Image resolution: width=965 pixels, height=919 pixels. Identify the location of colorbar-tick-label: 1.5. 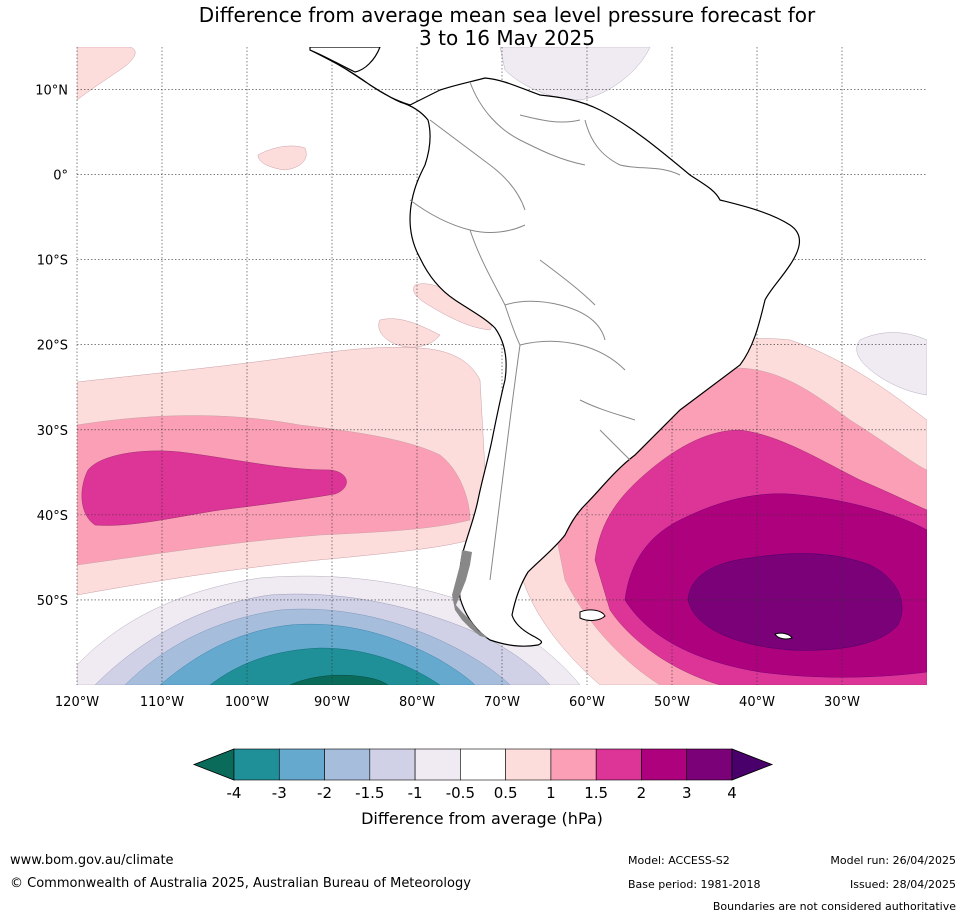
(596, 793).